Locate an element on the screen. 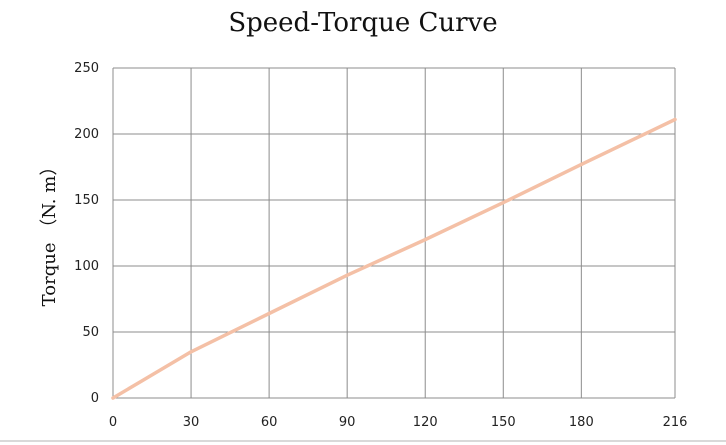  chart-title: Speed-Torque Curve is located at coordinates (363, 23).